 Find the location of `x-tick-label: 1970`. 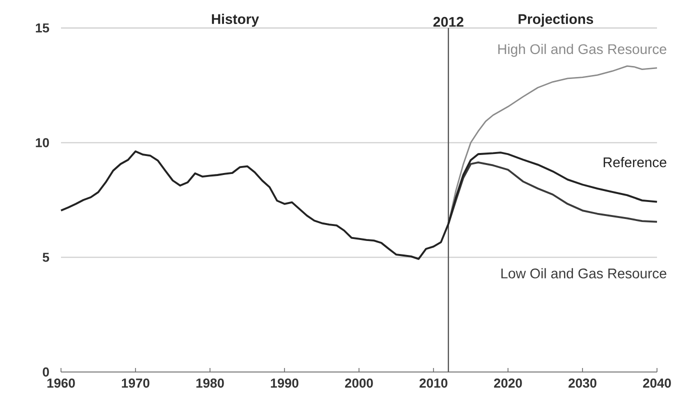

x-tick-label: 1970 is located at coordinates (136, 383).